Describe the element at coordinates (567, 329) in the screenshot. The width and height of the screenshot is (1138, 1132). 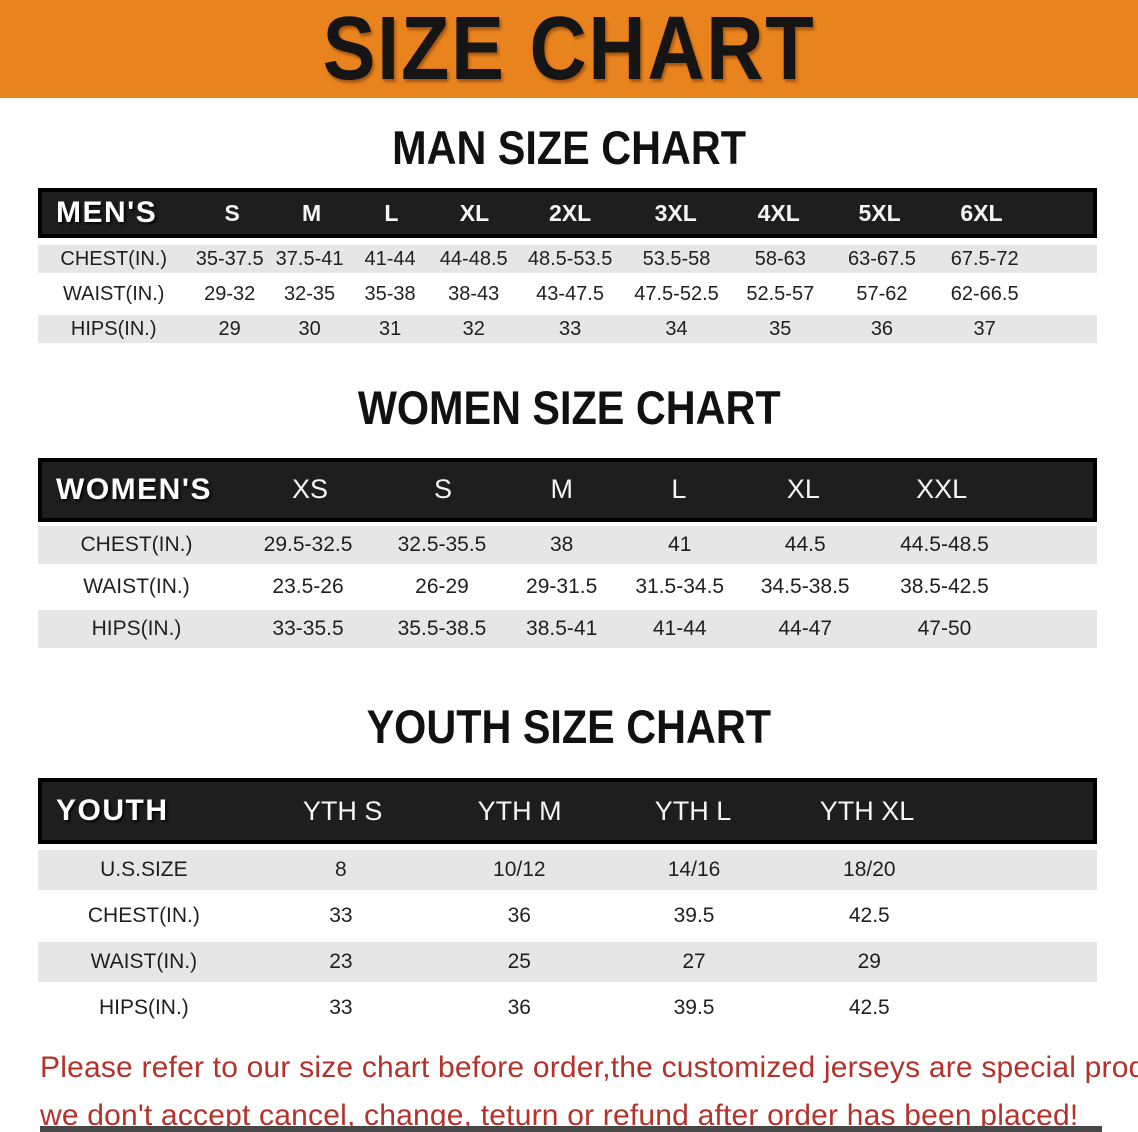
I see `measurement-row: HIPS(IN.) 29 30 31 32 33 34 35 36 37` at that location.